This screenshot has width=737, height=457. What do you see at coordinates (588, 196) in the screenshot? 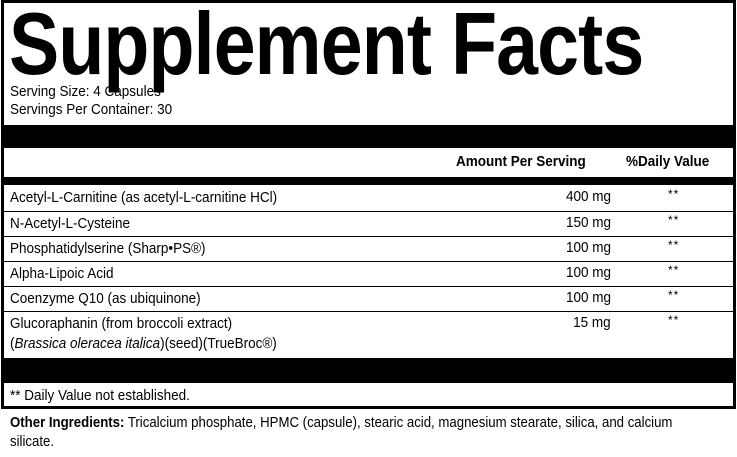
I see `nutrient-amount: 400 mg` at bounding box center [588, 196].